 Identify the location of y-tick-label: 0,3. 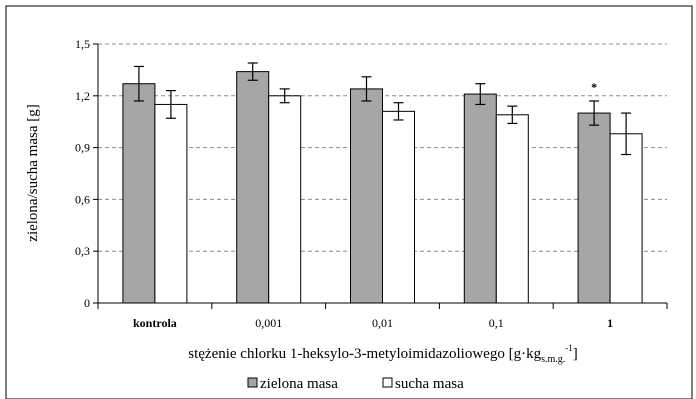
(82, 251).